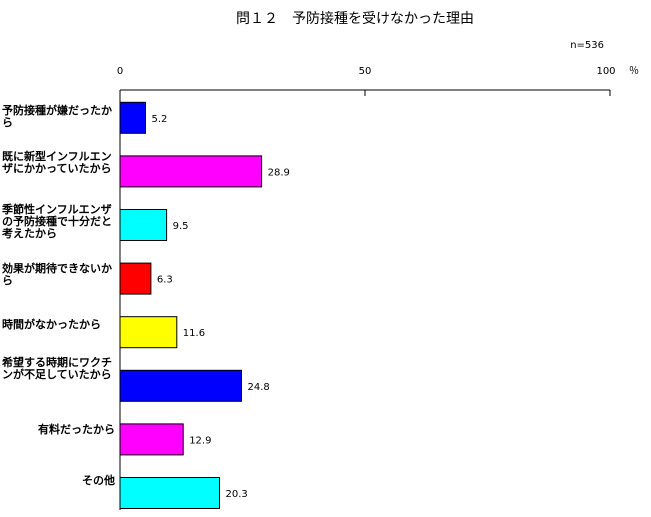 Image resolution: width=651 pixels, height=517 pixels. Describe the element at coordinates (51, 324) in the screenshot. I see `category-label-4: 時間がなかったから` at that location.